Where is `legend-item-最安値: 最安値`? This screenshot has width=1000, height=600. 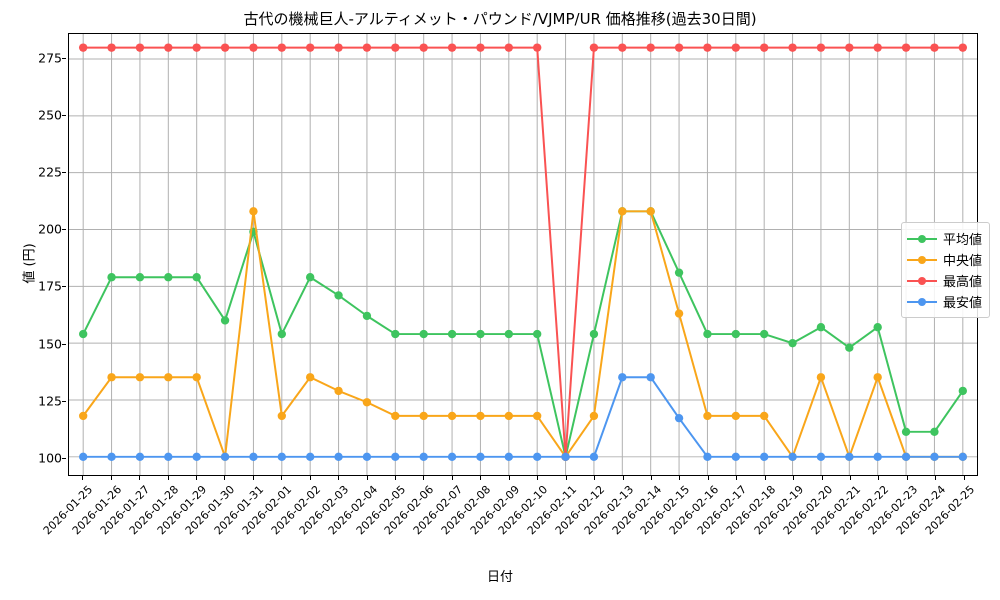
legend-item-最安値: 最安値 is located at coordinates (944, 301).